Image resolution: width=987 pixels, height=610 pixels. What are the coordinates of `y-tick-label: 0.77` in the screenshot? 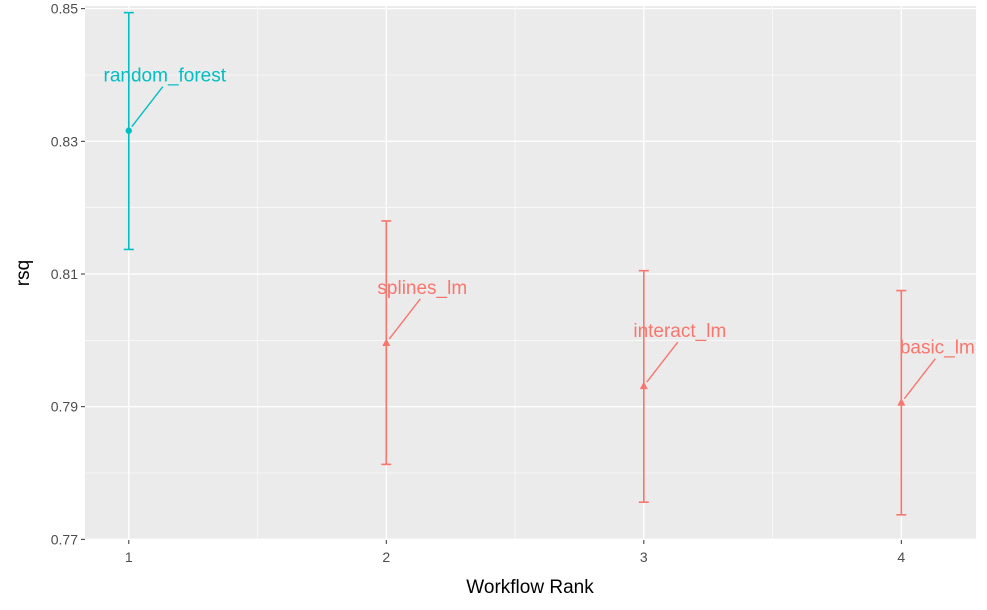 It's located at (64, 539).